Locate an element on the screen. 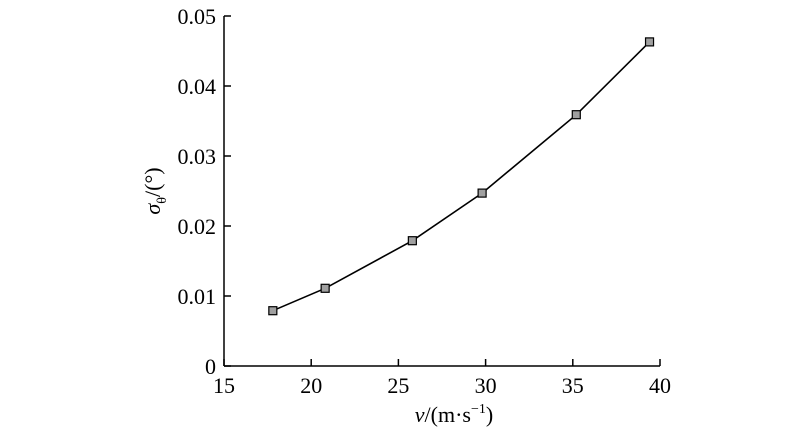  x-axis-ticks: 15 20 25 30 35 40 is located at coordinates (442, 378).